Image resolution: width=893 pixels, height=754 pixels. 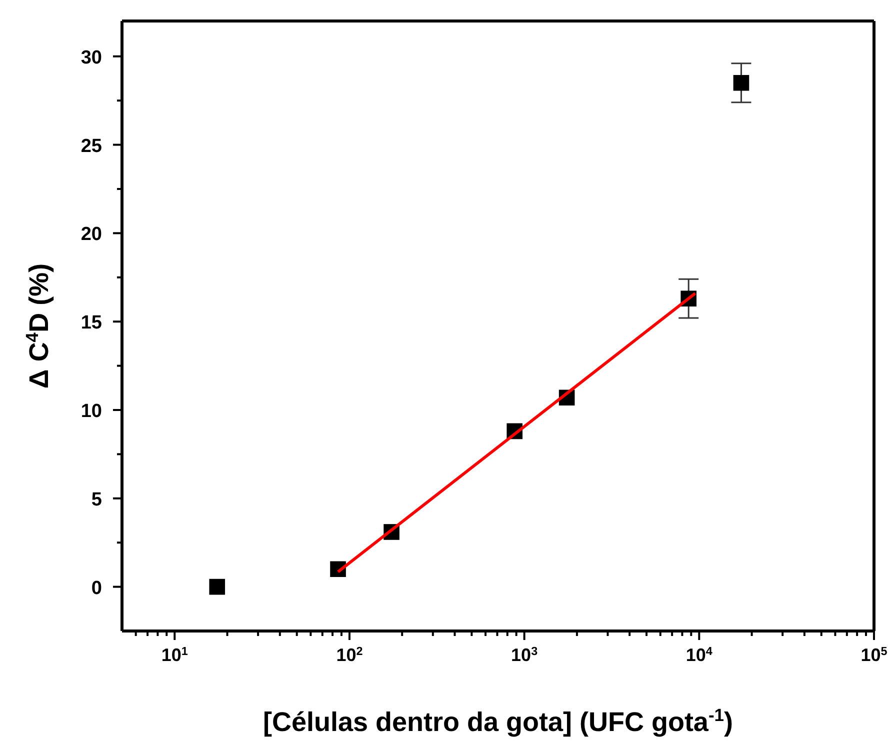 What do you see at coordinates (498, 721) in the screenshot?
I see `x-axis-title: [Células dentro da gota] (UFC gota$^{-1}$)` at bounding box center [498, 721].